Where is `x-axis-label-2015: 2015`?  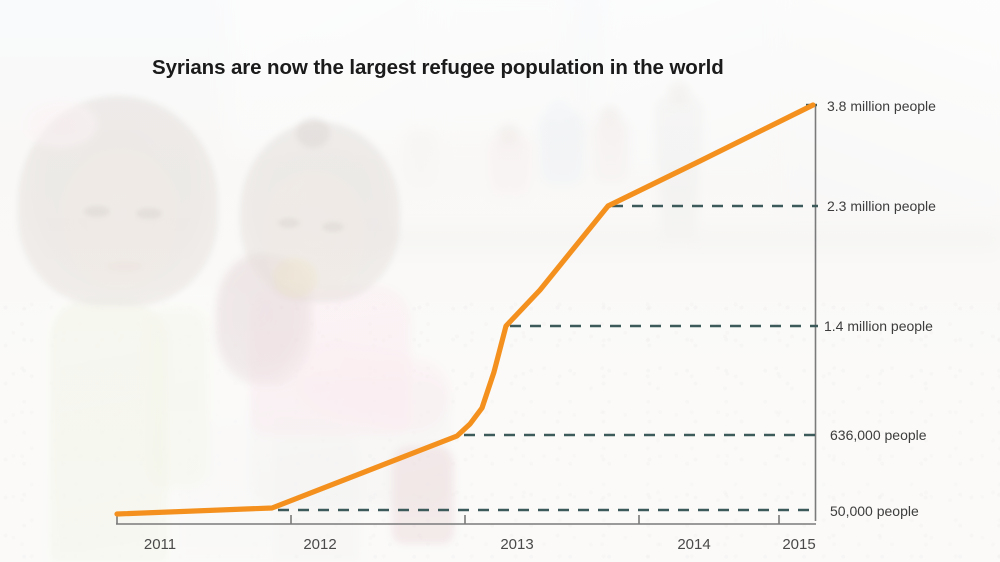
x-axis-label-2015: 2015 is located at coordinates (799, 544).